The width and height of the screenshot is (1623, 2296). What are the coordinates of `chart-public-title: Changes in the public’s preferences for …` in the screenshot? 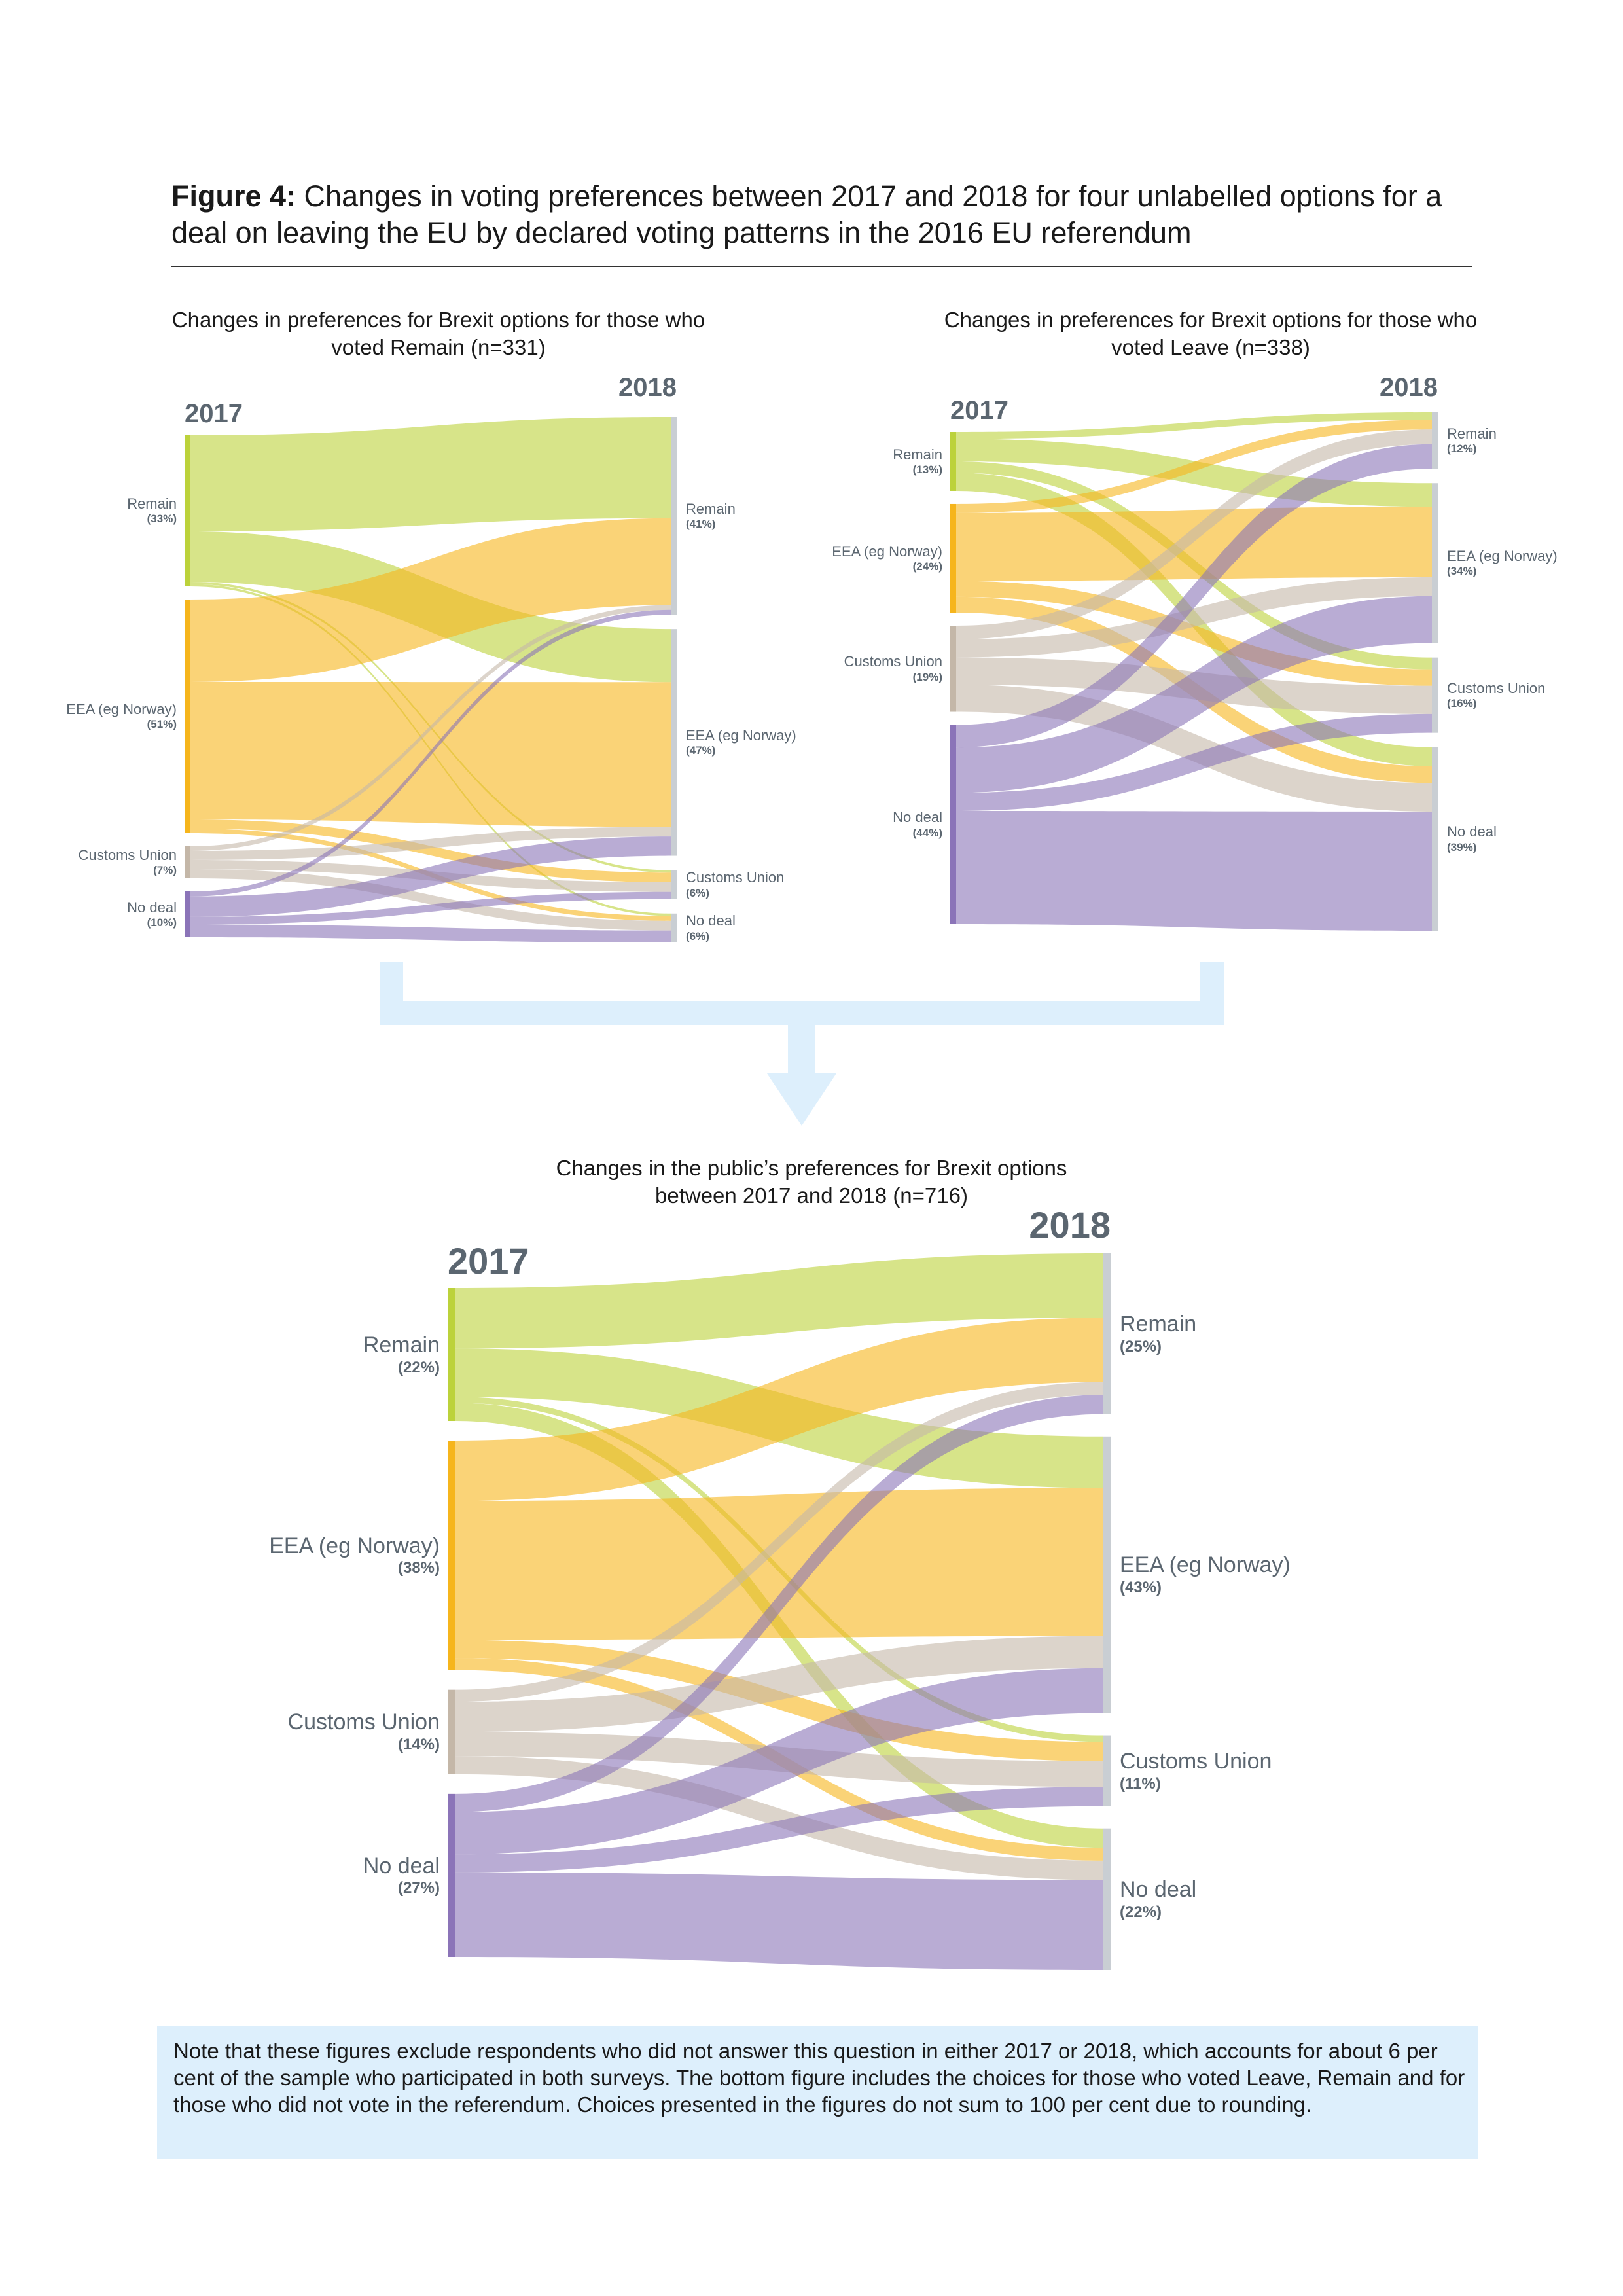 It's located at (811, 1182).